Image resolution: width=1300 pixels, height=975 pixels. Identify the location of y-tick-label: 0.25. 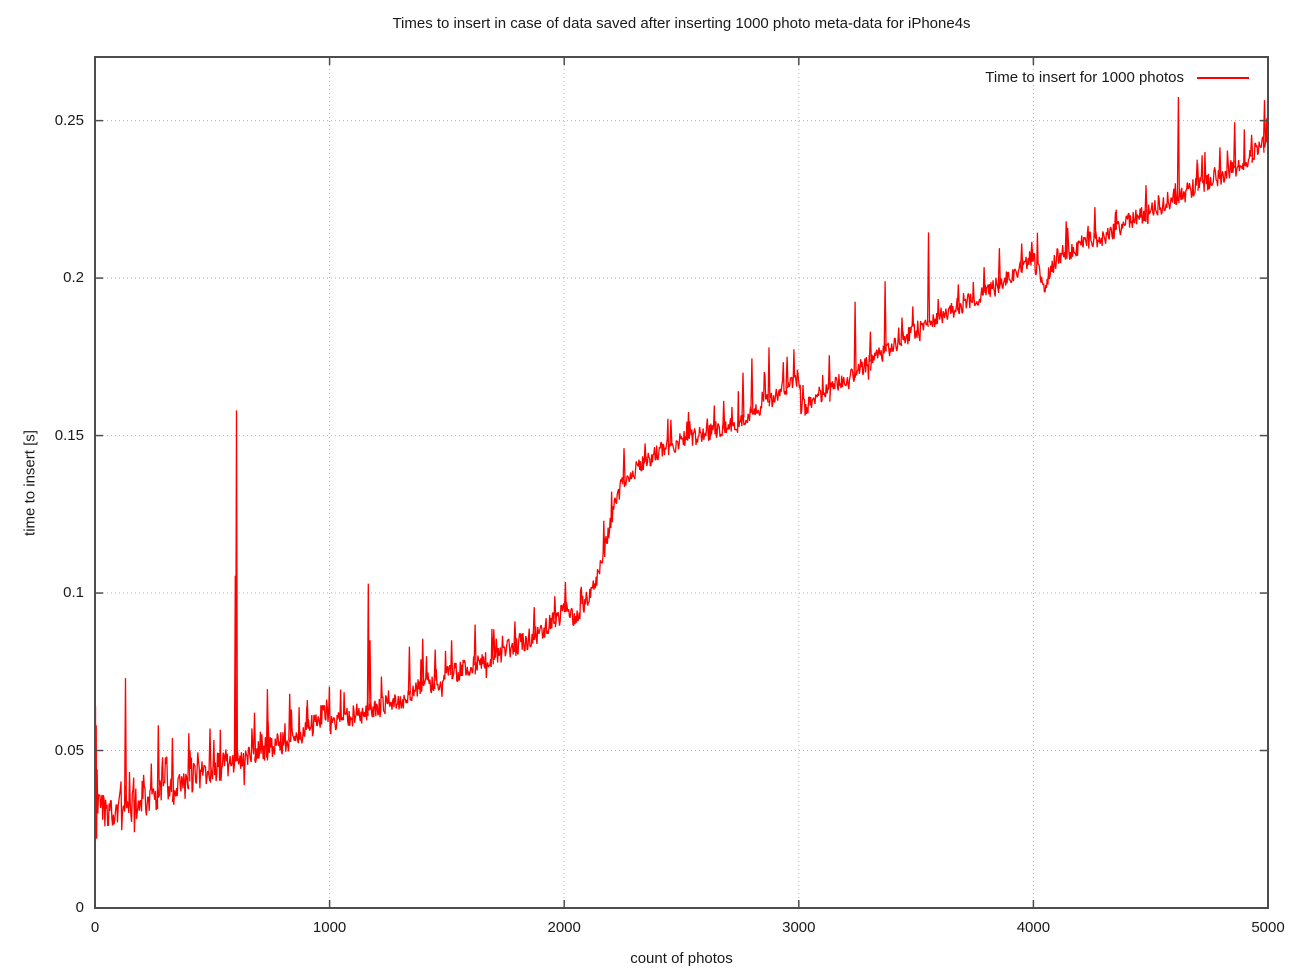
(69, 120).